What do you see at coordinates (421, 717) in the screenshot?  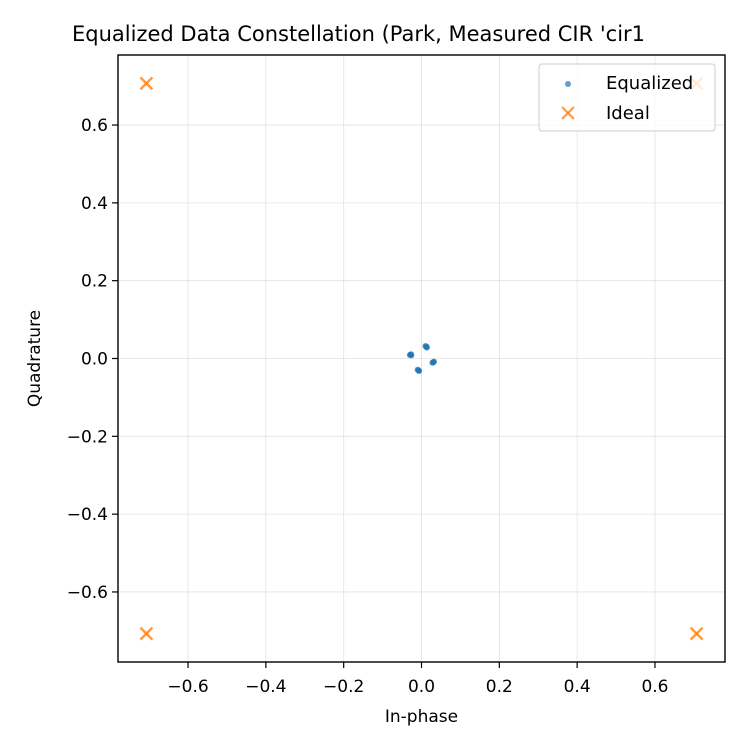 I see `x-axis-label: In-phase` at bounding box center [421, 717].